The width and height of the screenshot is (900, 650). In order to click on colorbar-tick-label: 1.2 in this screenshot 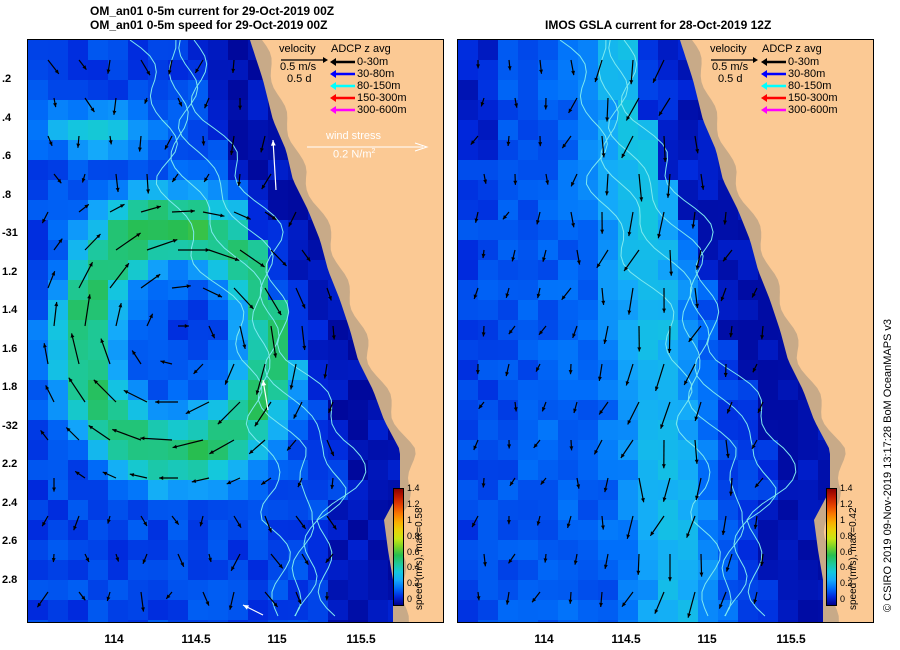, I will do `click(846, 503)`.